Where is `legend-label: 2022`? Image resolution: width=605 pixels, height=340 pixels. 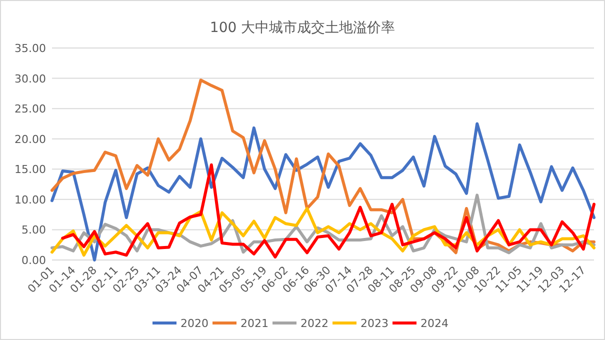
legend-label: 2022 is located at coordinates (314, 323).